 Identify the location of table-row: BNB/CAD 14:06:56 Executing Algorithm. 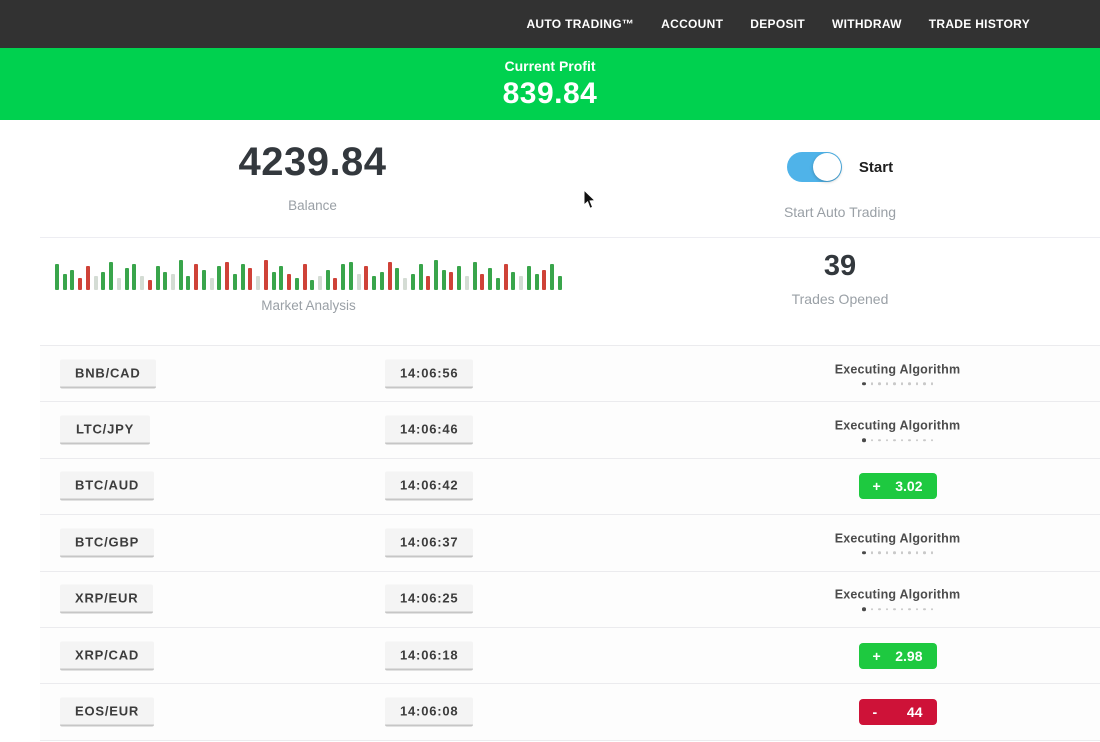
(570, 374).